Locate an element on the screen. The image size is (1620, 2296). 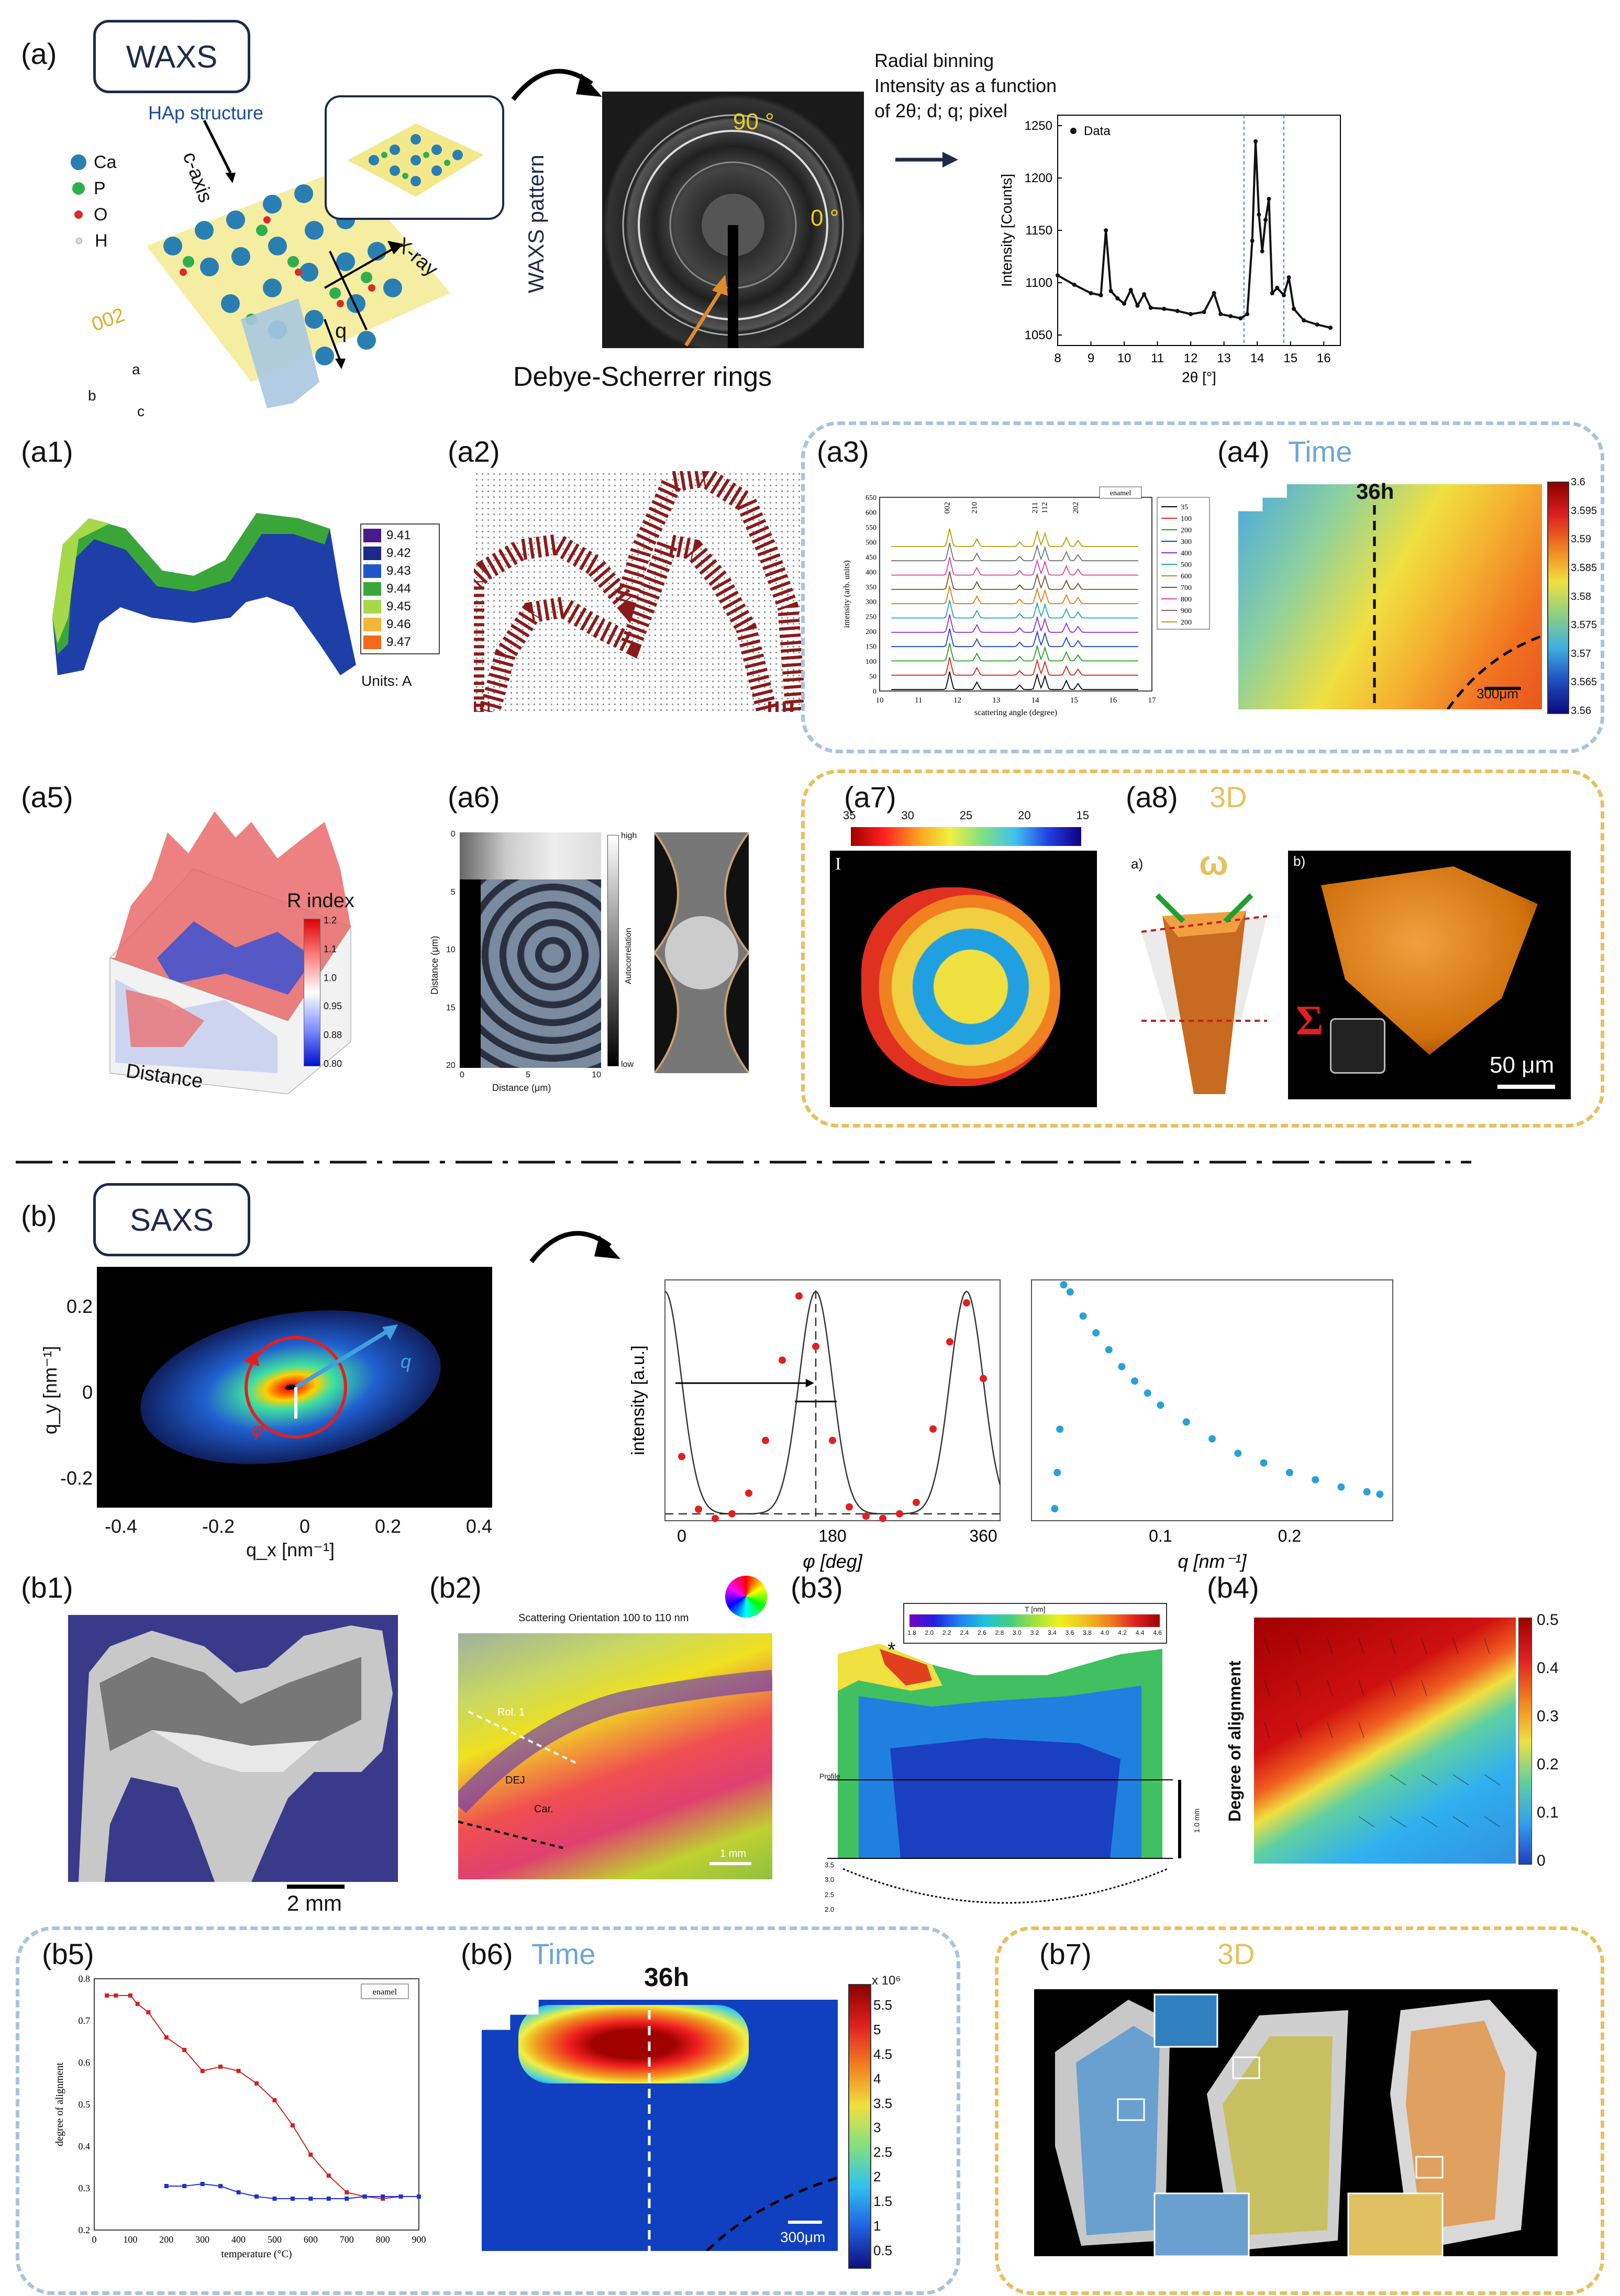
a3-xtick-label: 11 is located at coordinates (919, 701).